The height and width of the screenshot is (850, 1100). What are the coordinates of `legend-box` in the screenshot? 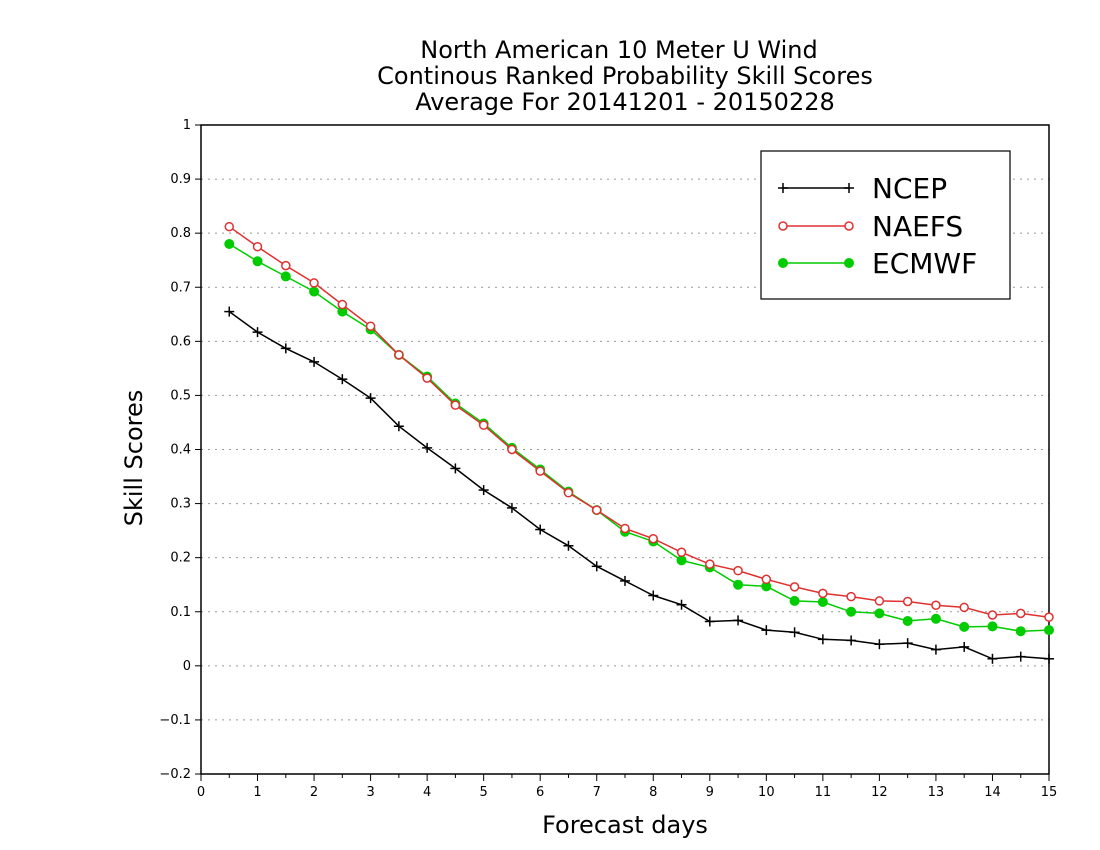 It's located at (885, 225).